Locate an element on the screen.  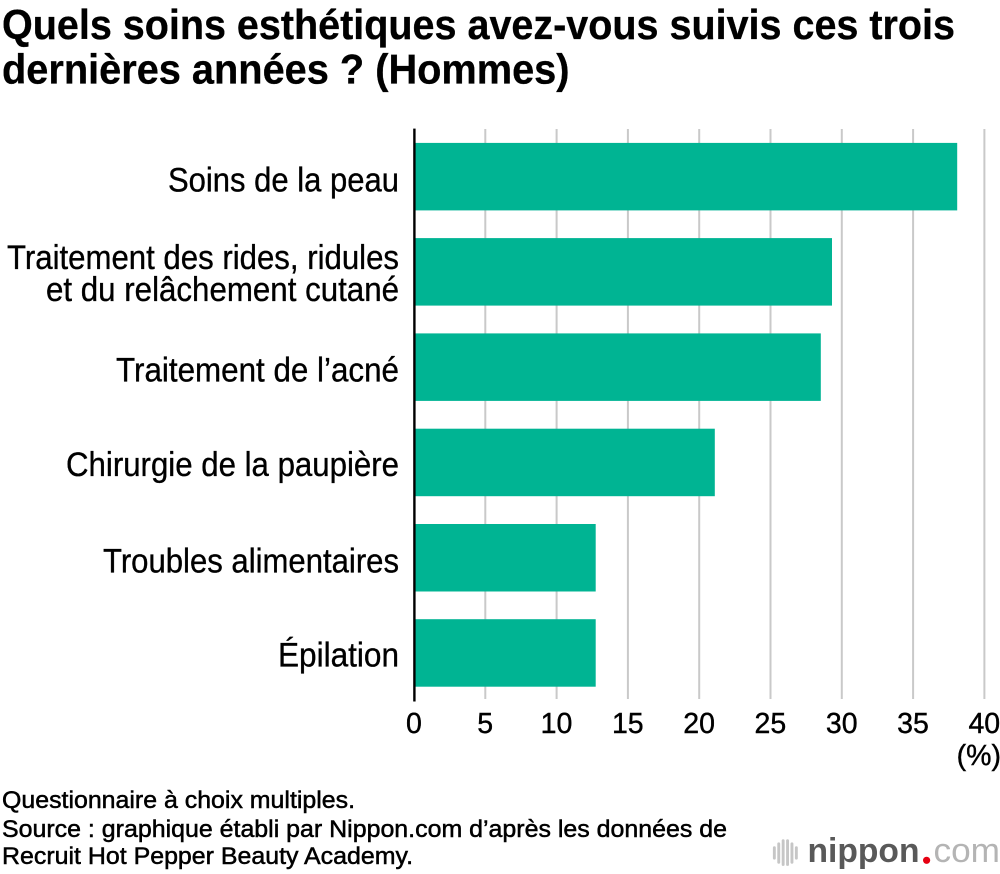
svg-text: Traitement des rides, ridules is located at coordinates (203, 258).